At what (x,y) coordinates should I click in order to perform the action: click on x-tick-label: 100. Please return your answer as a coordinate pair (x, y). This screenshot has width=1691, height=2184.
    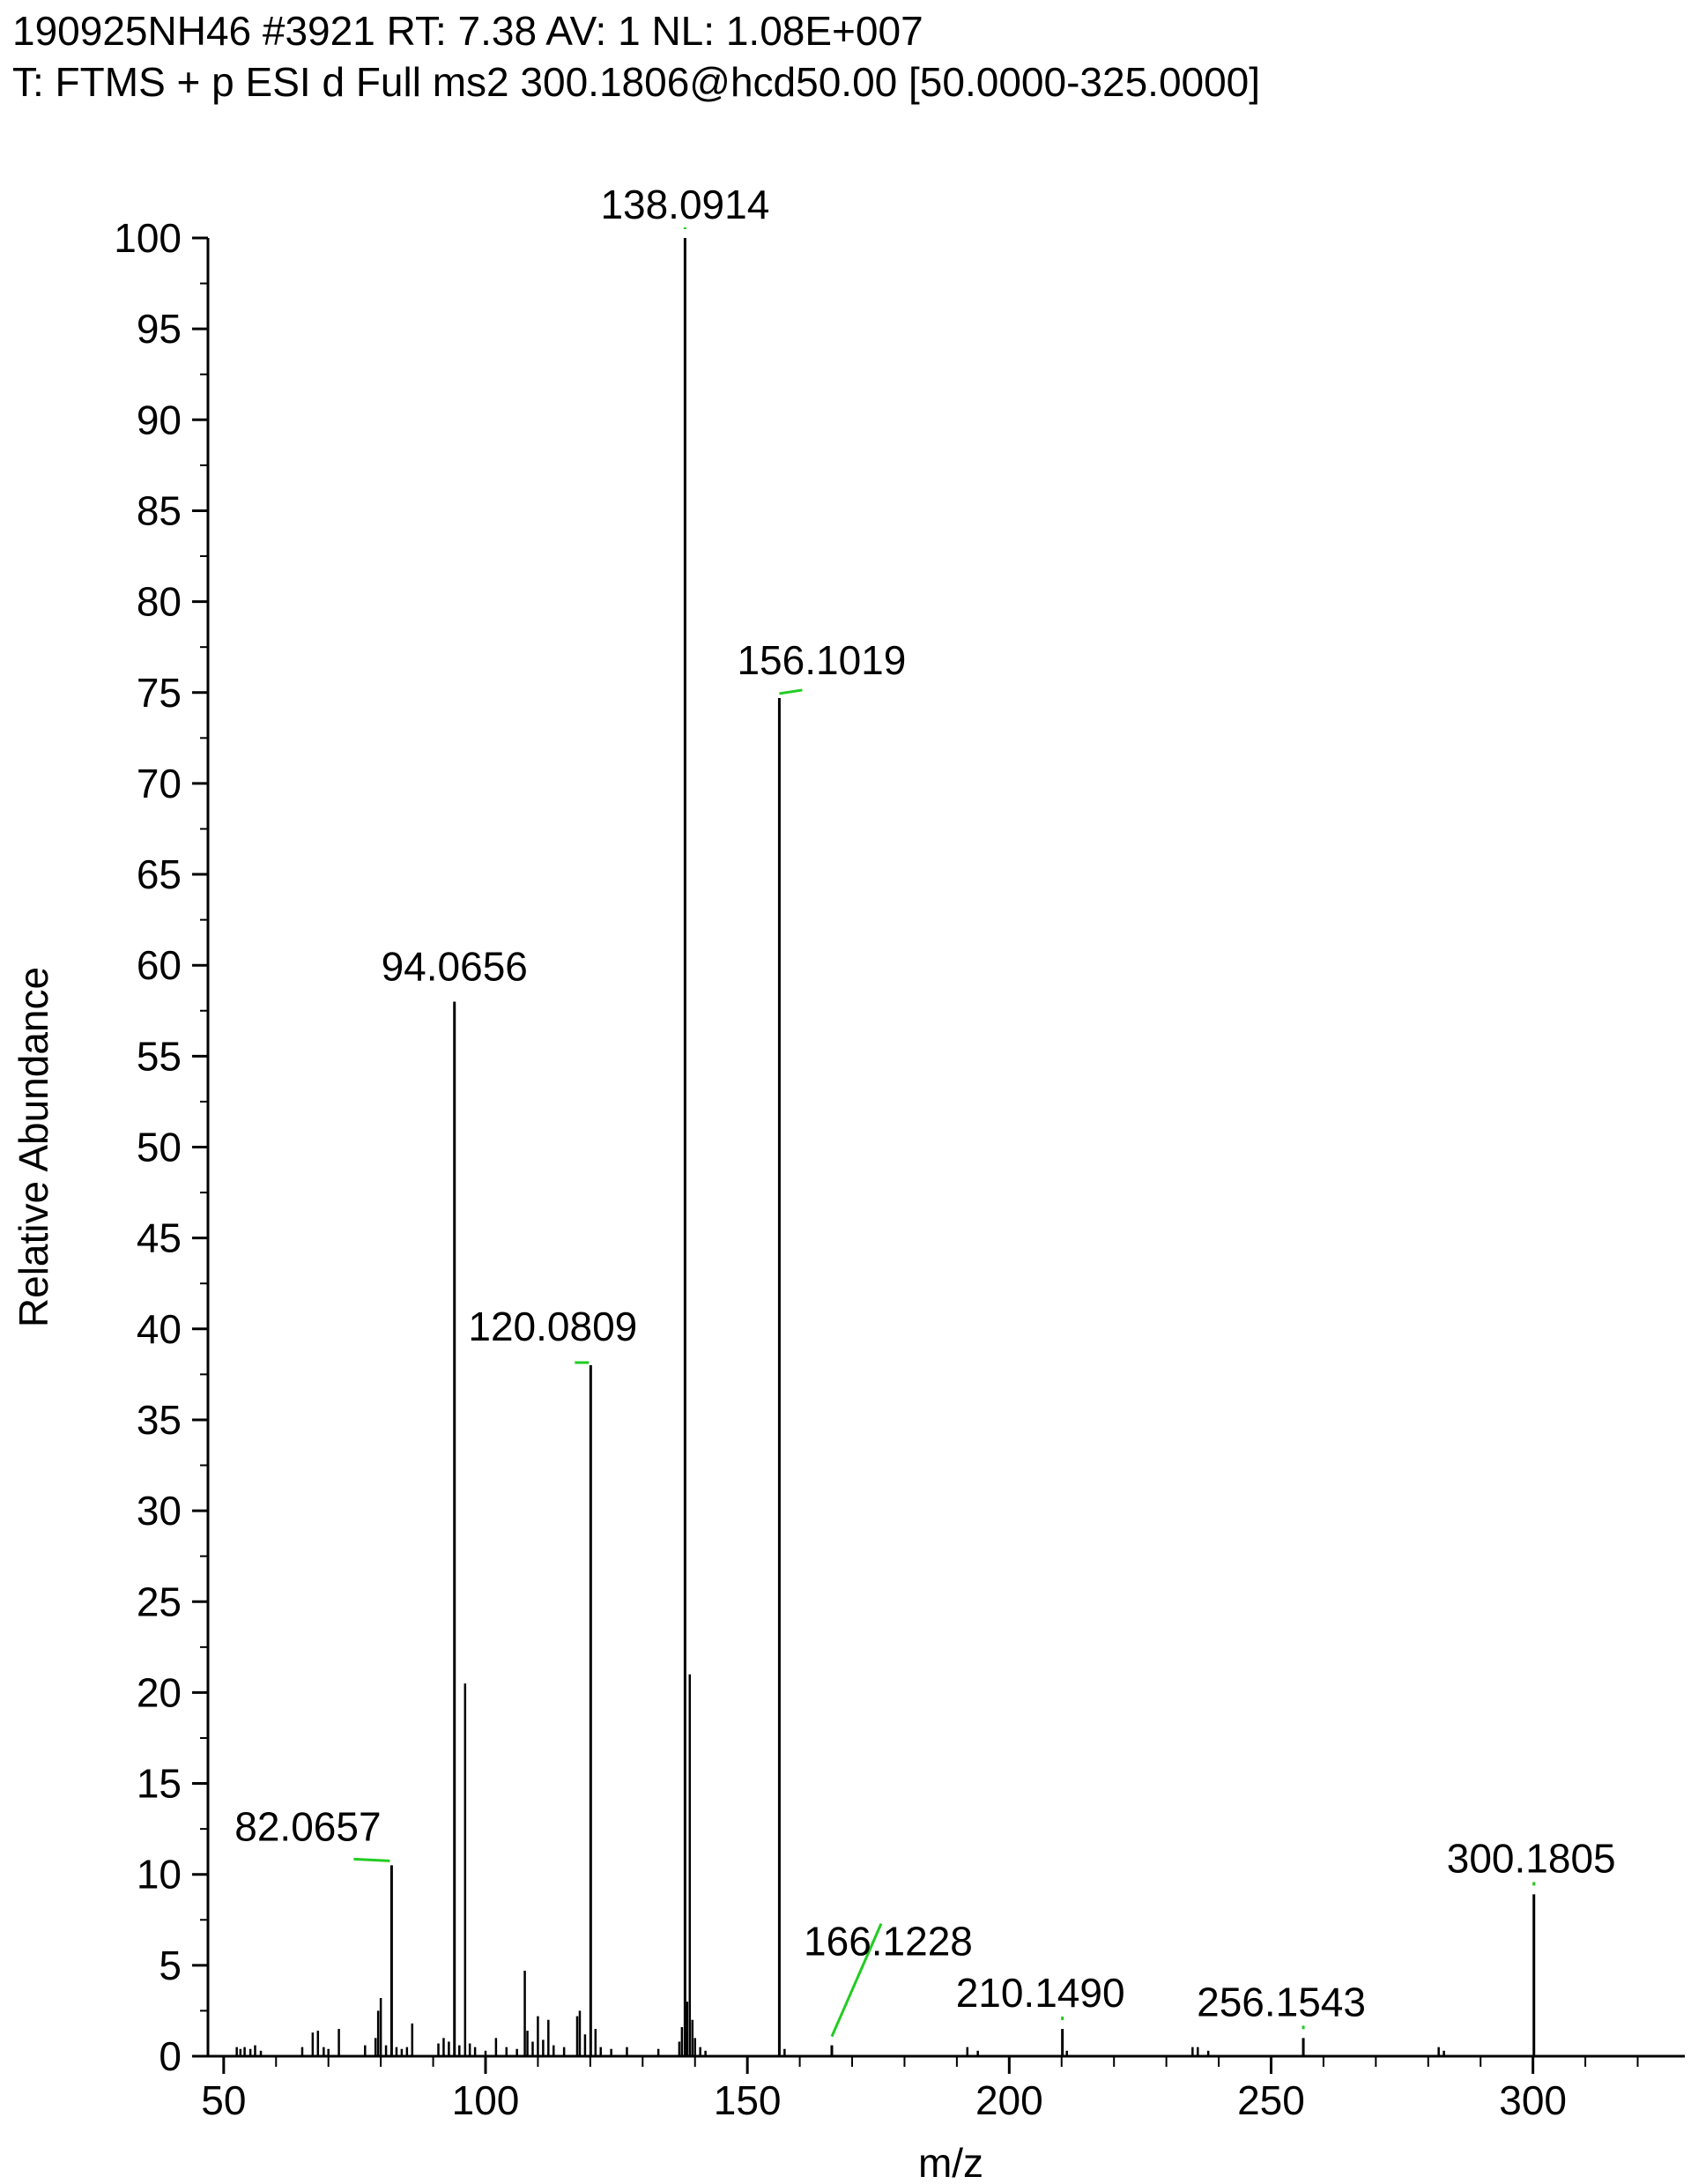
    Looking at the image, I should click on (486, 2100).